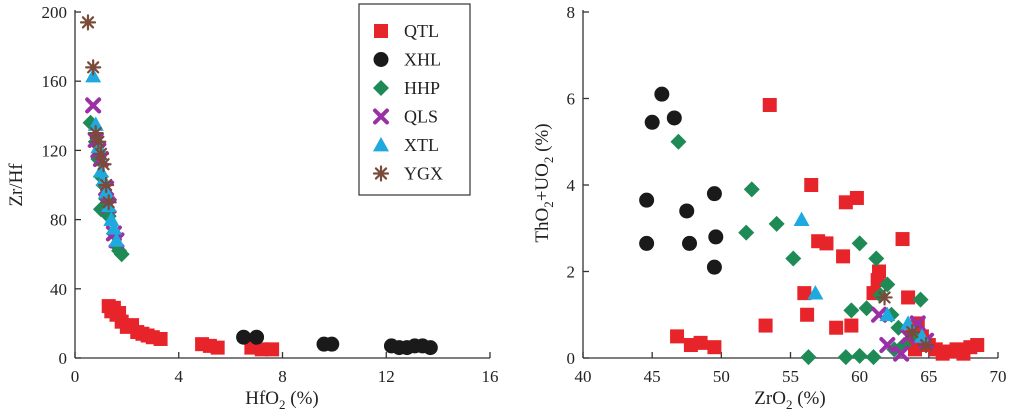 The height and width of the screenshot is (420, 1011). Describe the element at coordinates (422, 88) in the screenshot. I see `legend-label-hhp: HHP` at that location.